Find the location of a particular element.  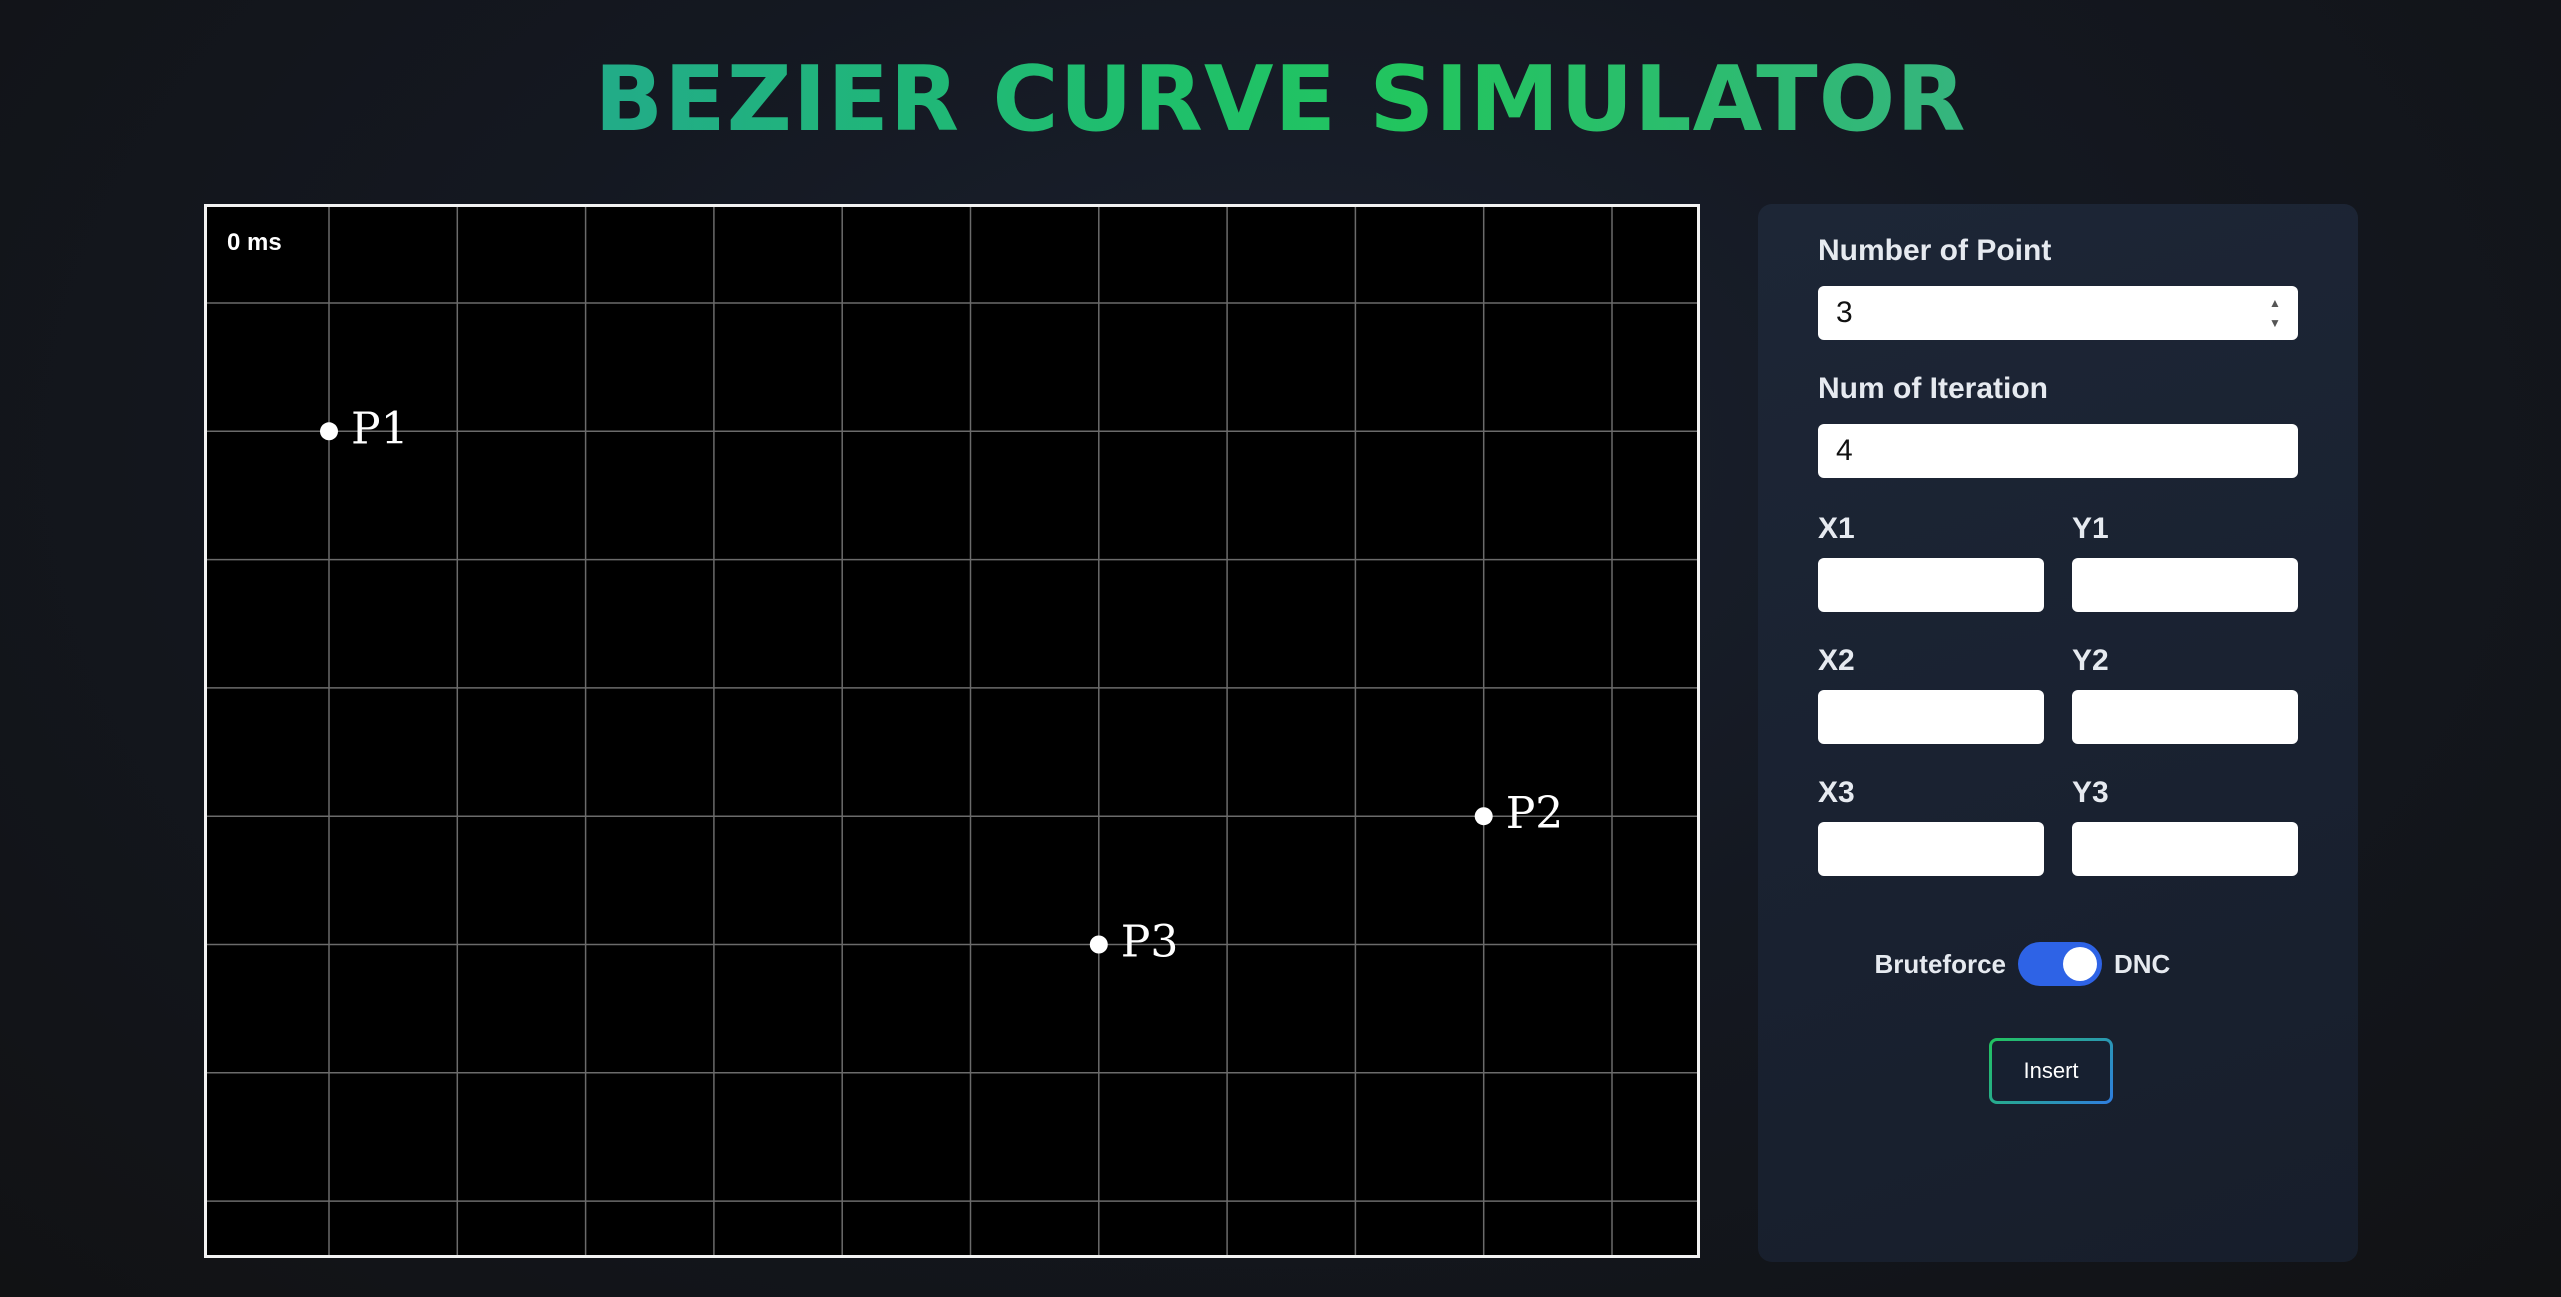

x3-input is located at coordinates (1931, 849).